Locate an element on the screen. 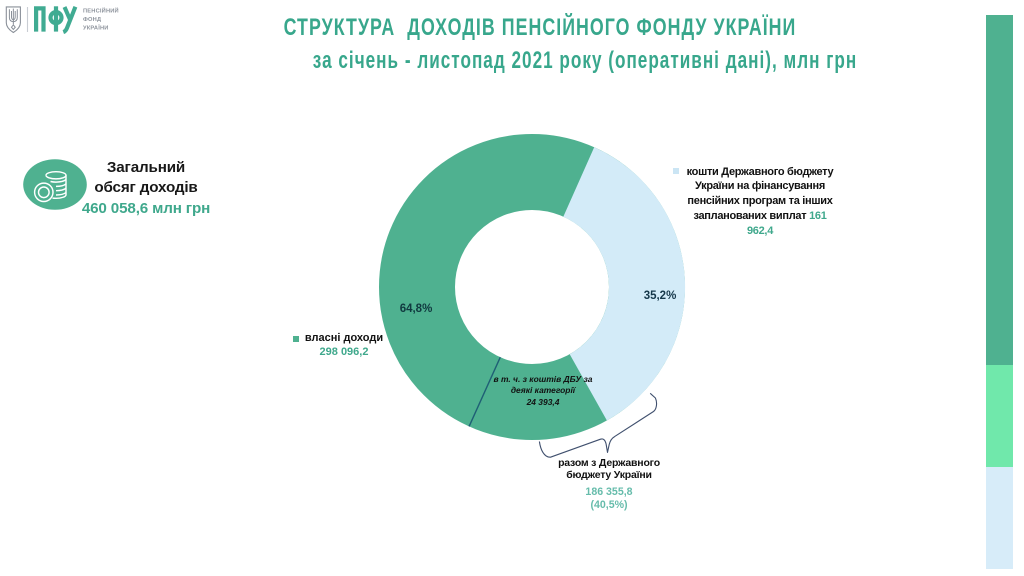  svg-text: ФОНД is located at coordinates (92, 20).